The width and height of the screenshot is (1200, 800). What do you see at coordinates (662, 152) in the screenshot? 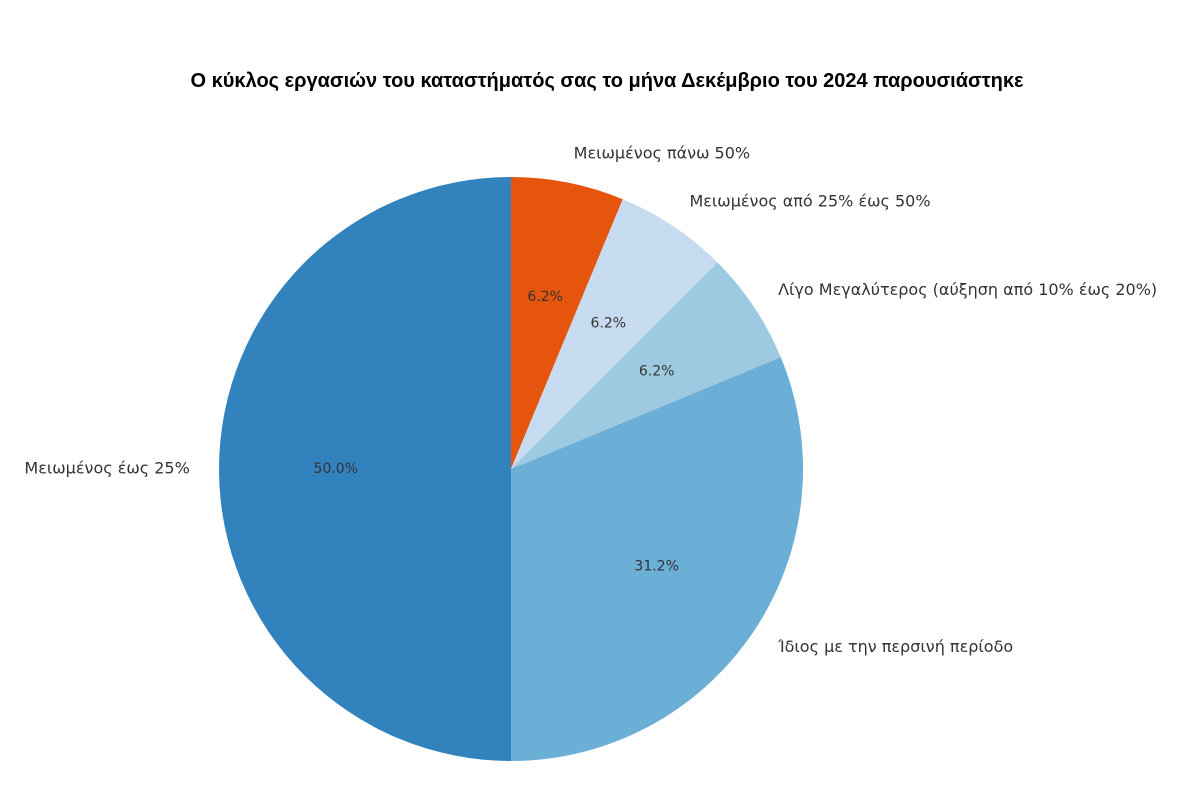
I see `slice-label: Μειωμένος πάνω 50%` at bounding box center [662, 152].